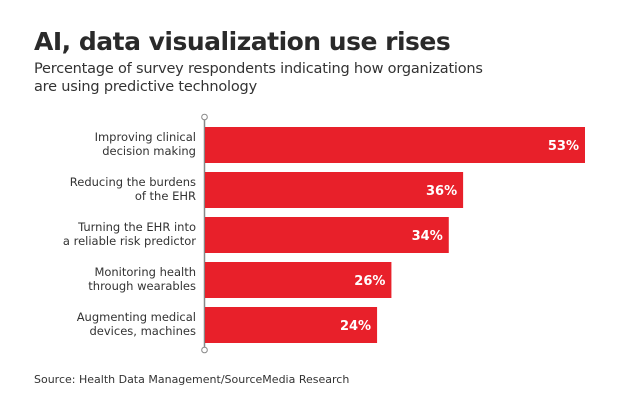  I want to click on category-label-4: Augmenting medical devices, machines, so click(136, 324).